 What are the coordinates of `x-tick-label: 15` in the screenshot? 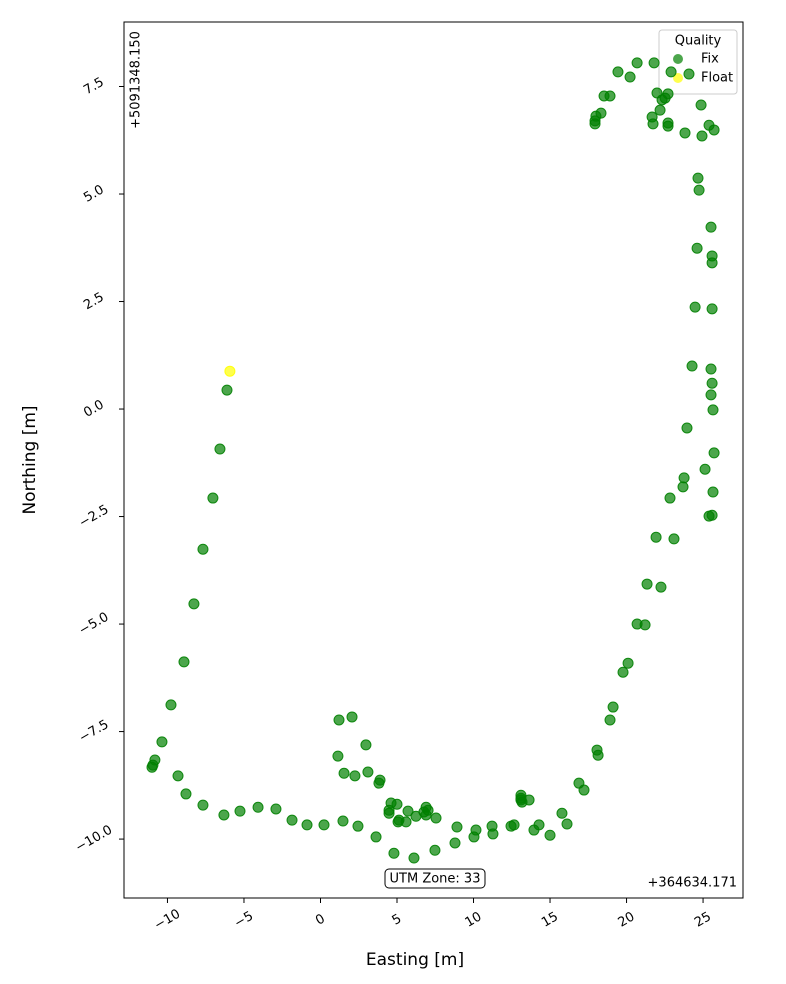 It's located at (550, 919).